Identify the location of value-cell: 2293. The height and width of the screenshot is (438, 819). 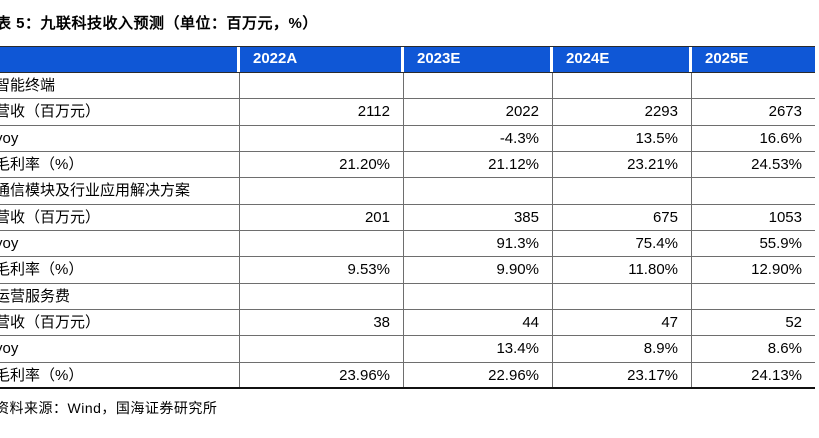
(622, 112).